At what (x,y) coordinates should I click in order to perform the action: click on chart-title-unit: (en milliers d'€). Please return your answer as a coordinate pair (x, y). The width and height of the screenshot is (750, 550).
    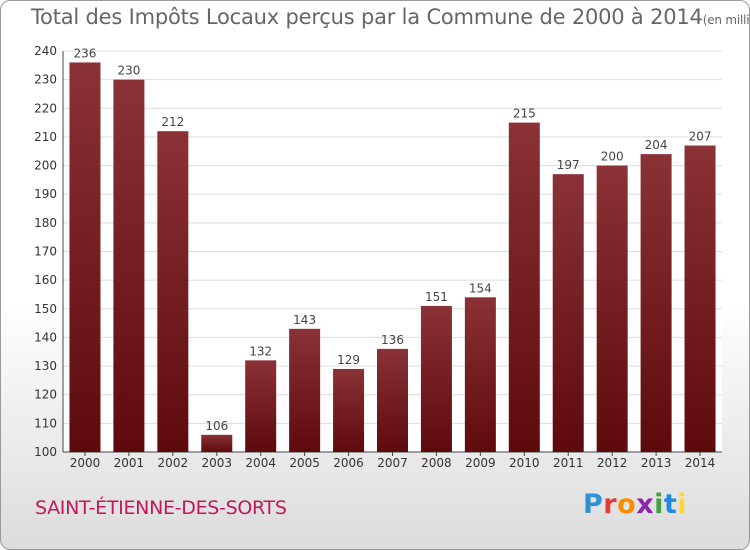
    Looking at the image, I should click on (726, 20).